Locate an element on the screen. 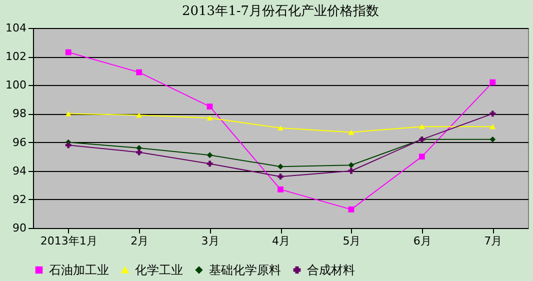 The width and height of the screenshot is (533, 281). x-tick-label: 2013年1月 is located at coordinates (69, 241).